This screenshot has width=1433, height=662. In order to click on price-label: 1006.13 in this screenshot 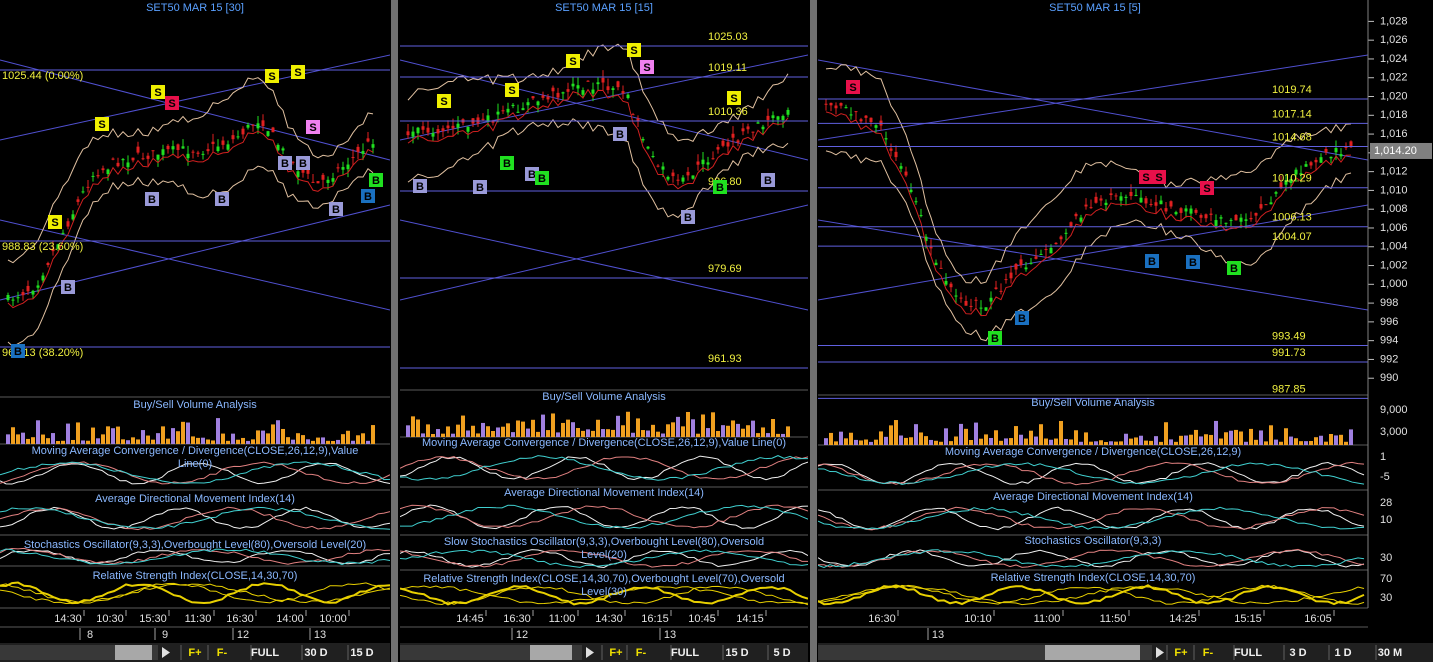, I will do `click(1292, 218)`.